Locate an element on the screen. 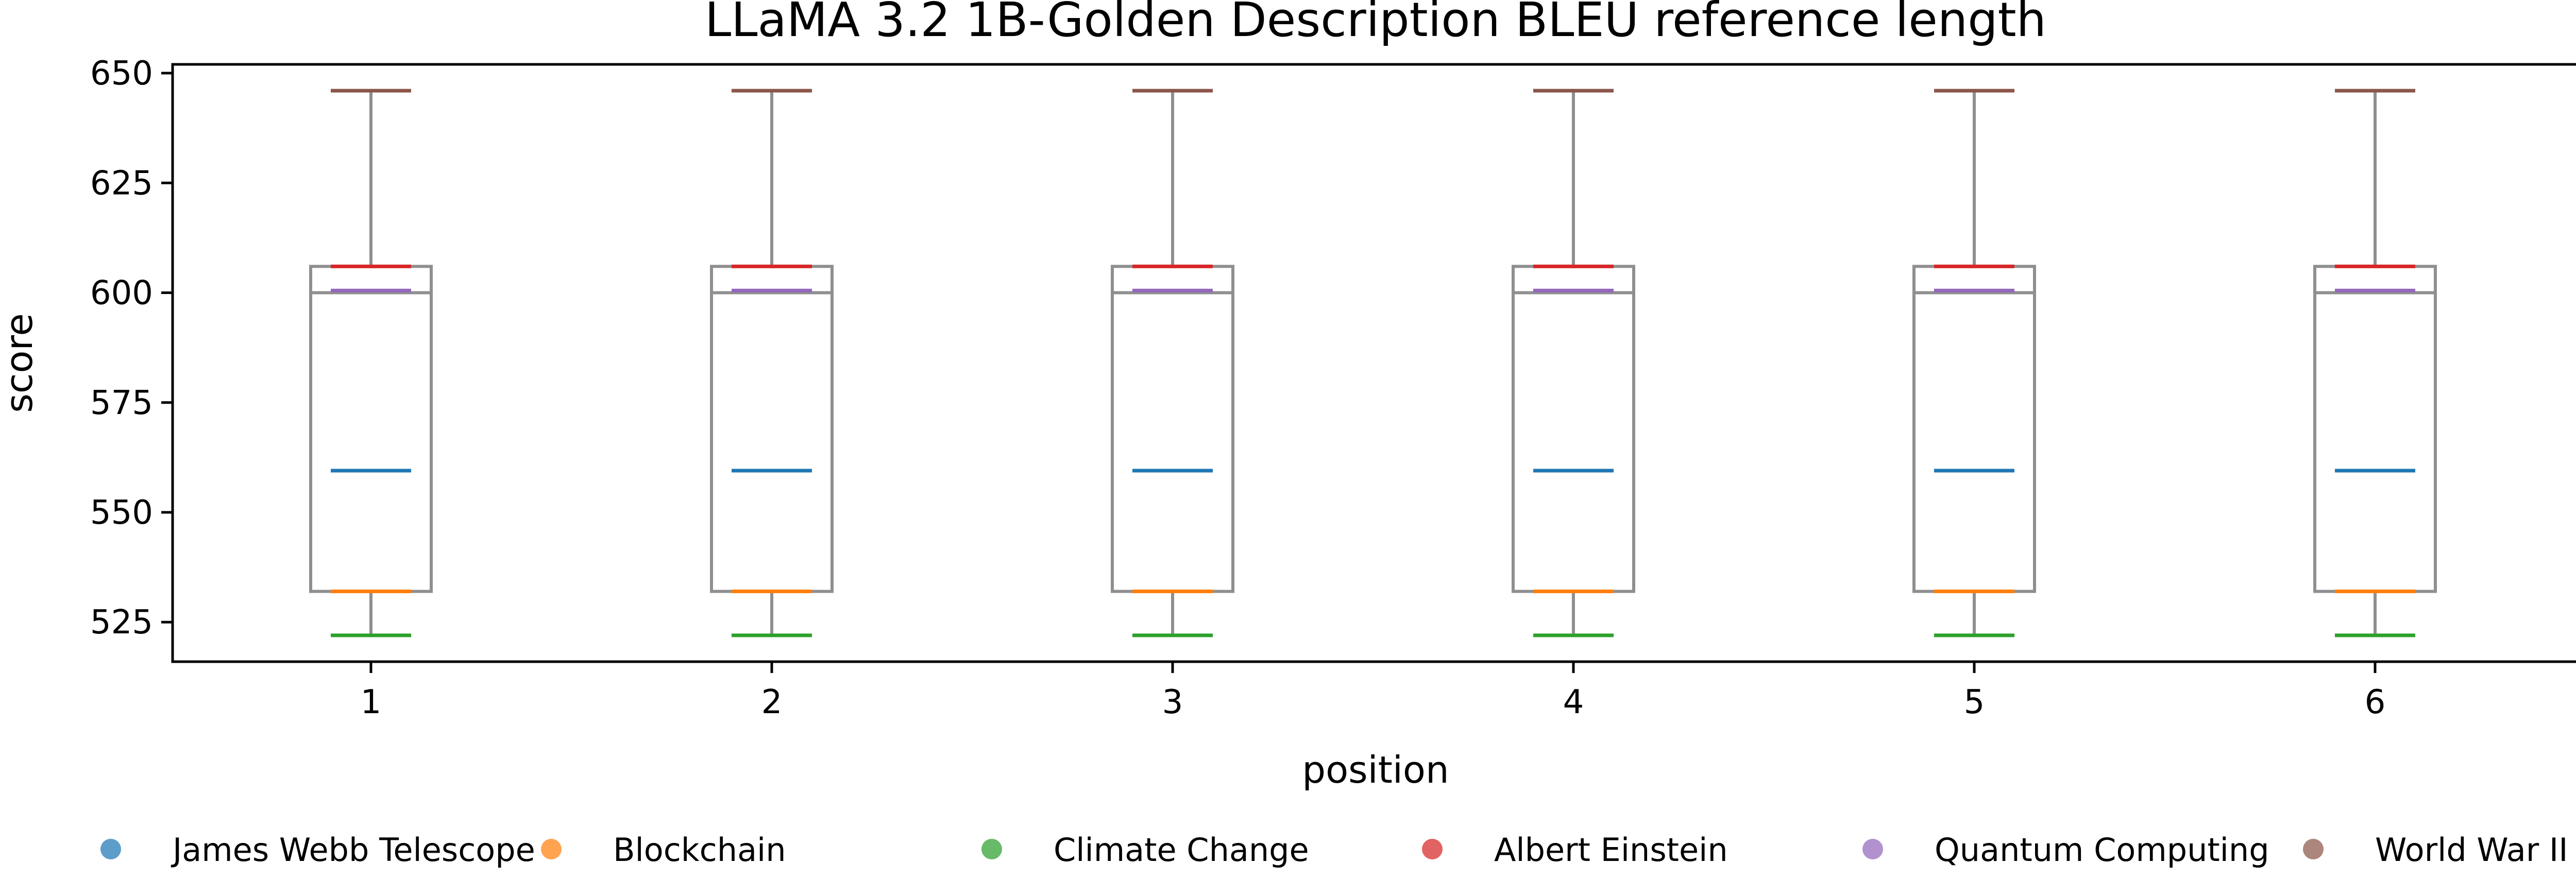  x-tick-label: 4 is located at coordinates (1574, 702).